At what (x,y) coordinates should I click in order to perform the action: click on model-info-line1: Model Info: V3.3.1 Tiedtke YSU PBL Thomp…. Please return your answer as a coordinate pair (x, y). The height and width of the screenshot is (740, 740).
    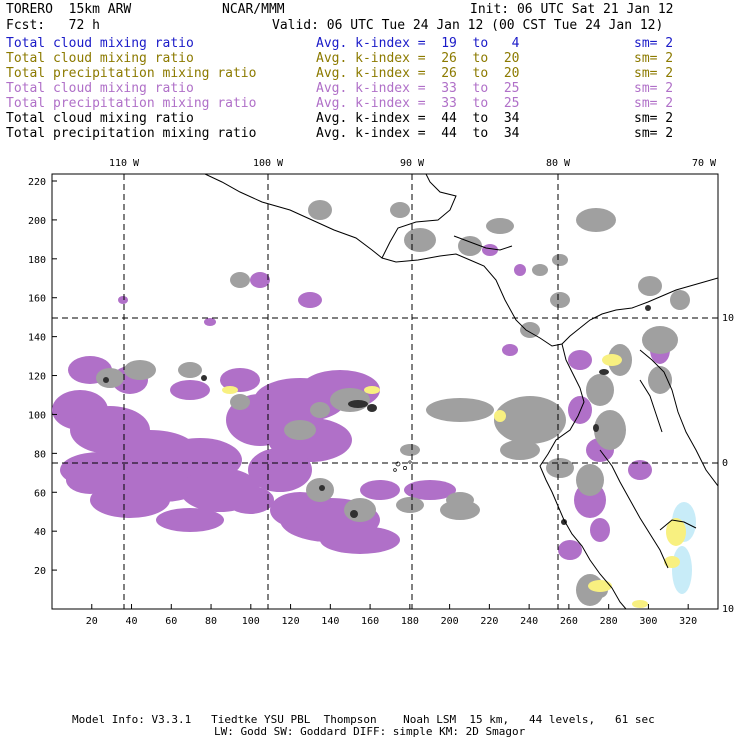
    Looking at the image, I should click on (363, 719).